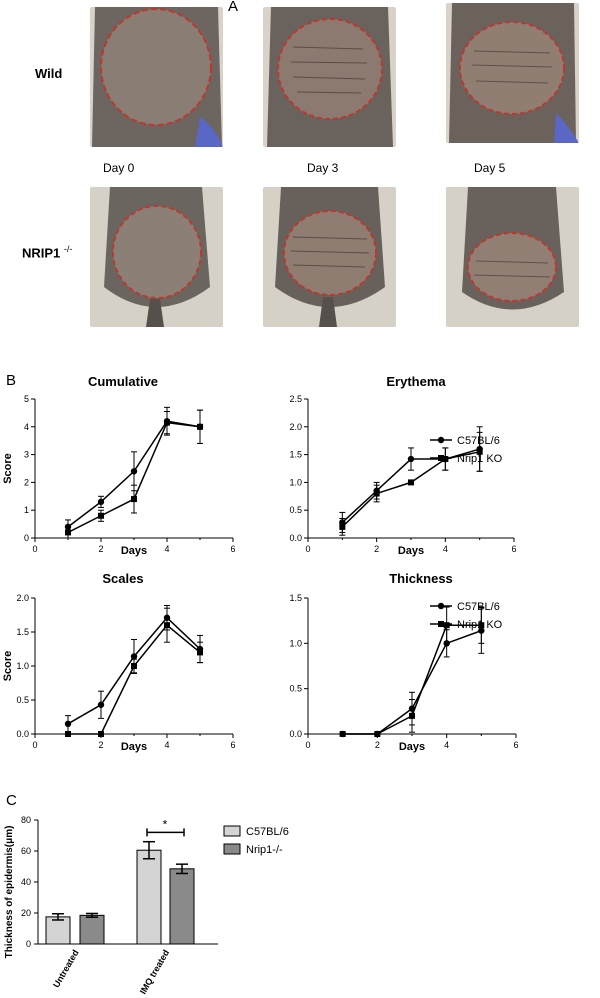 The image size is (600, 998). Describe the element at coordinates (156, 77) in the screenshot. I see `mouse-photo-wild-day0` at that location.